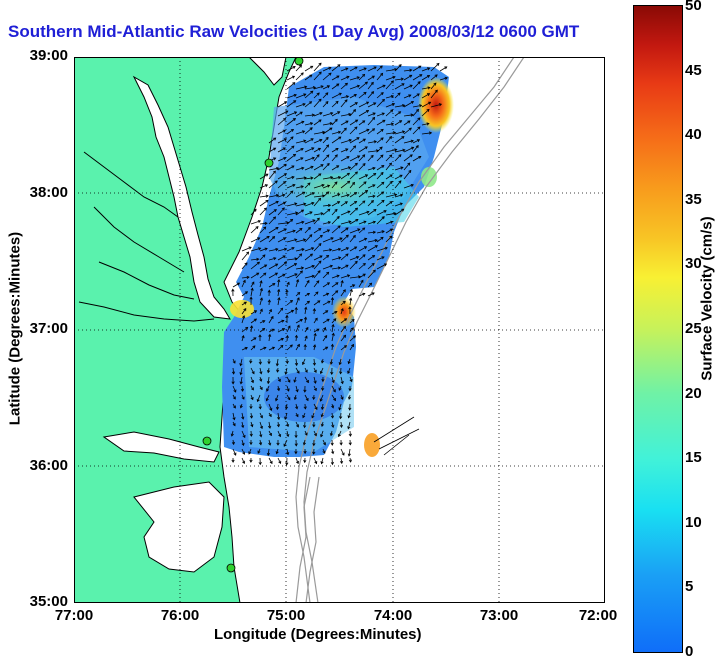 The width and height of the screenshot is (724, 660). I want to click on colorbar-tick: 5, so click(689, 586).